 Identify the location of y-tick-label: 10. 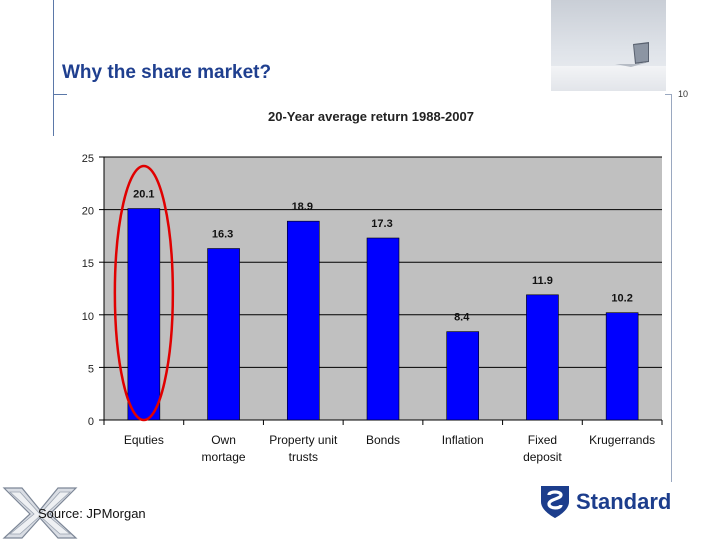
(88, 317).